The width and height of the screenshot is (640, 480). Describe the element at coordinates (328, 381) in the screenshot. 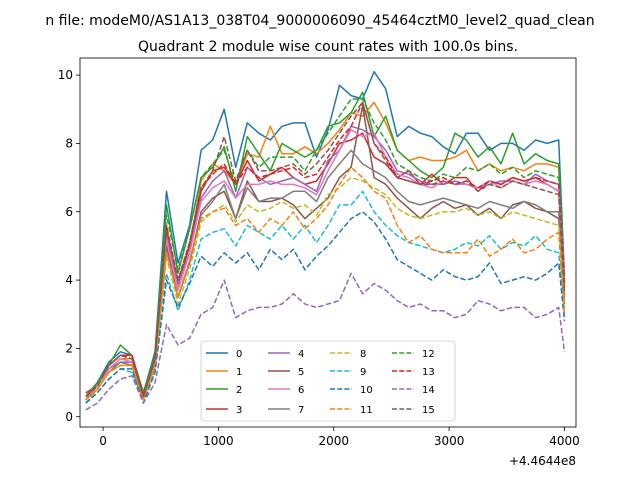

I see `legend-frame` at that location.